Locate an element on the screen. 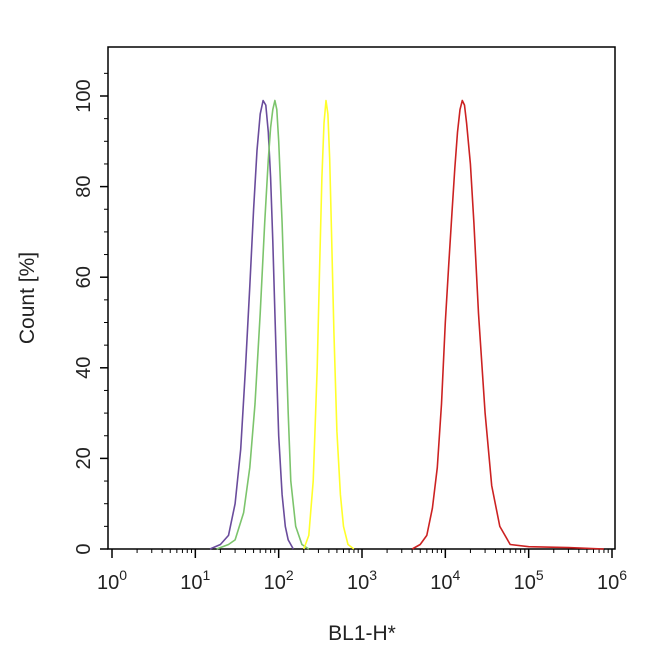 This screenshot has width=650, height=657. y-tick-label: 0 is located at coordinates (84, 548).